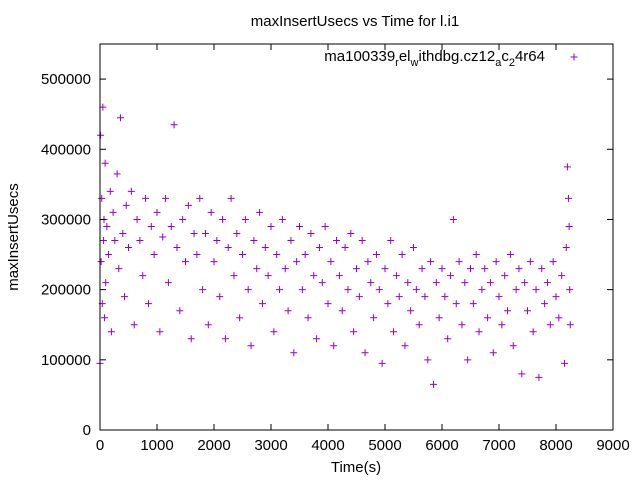 This screenshot has height=480, width=640. I want to click on legend-label-part: ma100339, so click(359, 56).